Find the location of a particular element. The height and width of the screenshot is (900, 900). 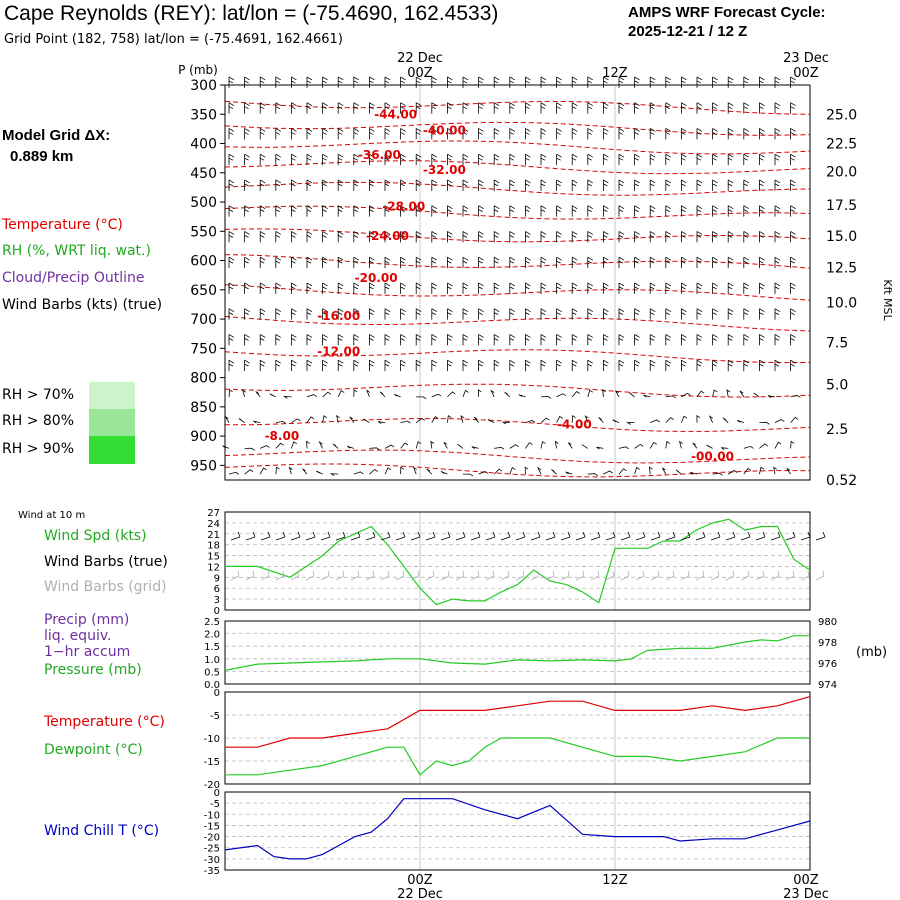

model-grid-value: 0.889 km is located at coordinates (42, 156).